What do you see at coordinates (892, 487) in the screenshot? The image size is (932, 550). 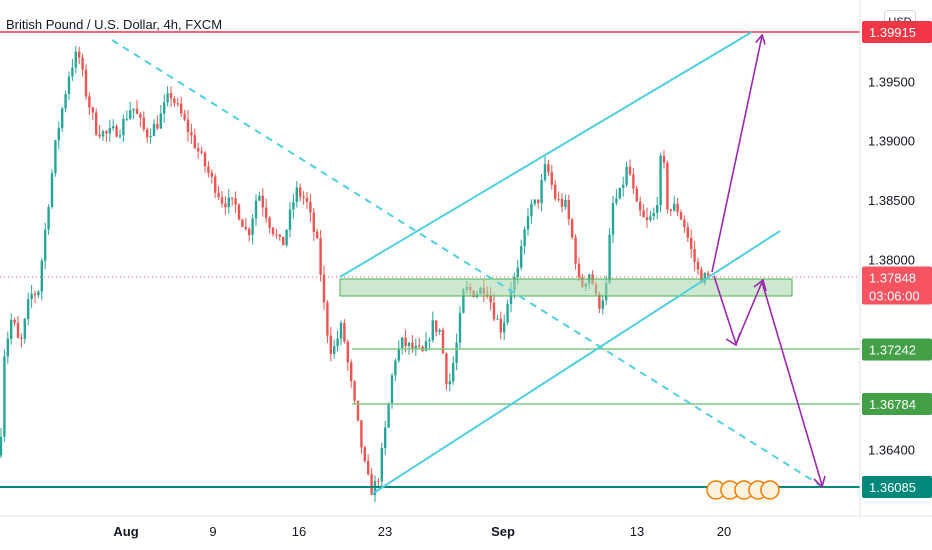 I see `price-tag-label: 1.36085` at bounding box center [892, 487].